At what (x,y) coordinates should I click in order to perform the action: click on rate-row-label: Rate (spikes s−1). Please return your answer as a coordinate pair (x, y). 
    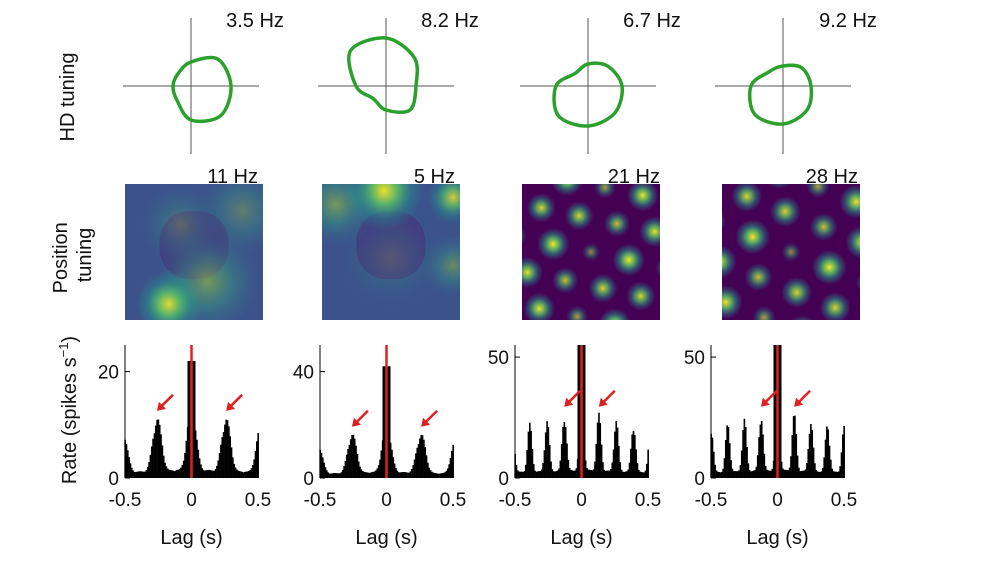
    Looking at the image, I should click on (68, 410).